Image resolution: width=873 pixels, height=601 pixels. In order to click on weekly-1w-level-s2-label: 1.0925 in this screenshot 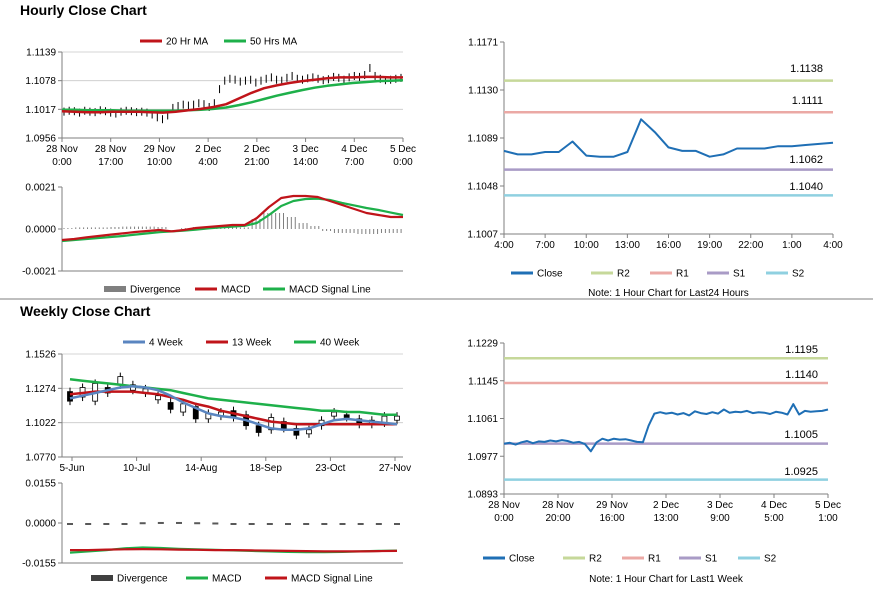, I will do `click(801, 472)`.